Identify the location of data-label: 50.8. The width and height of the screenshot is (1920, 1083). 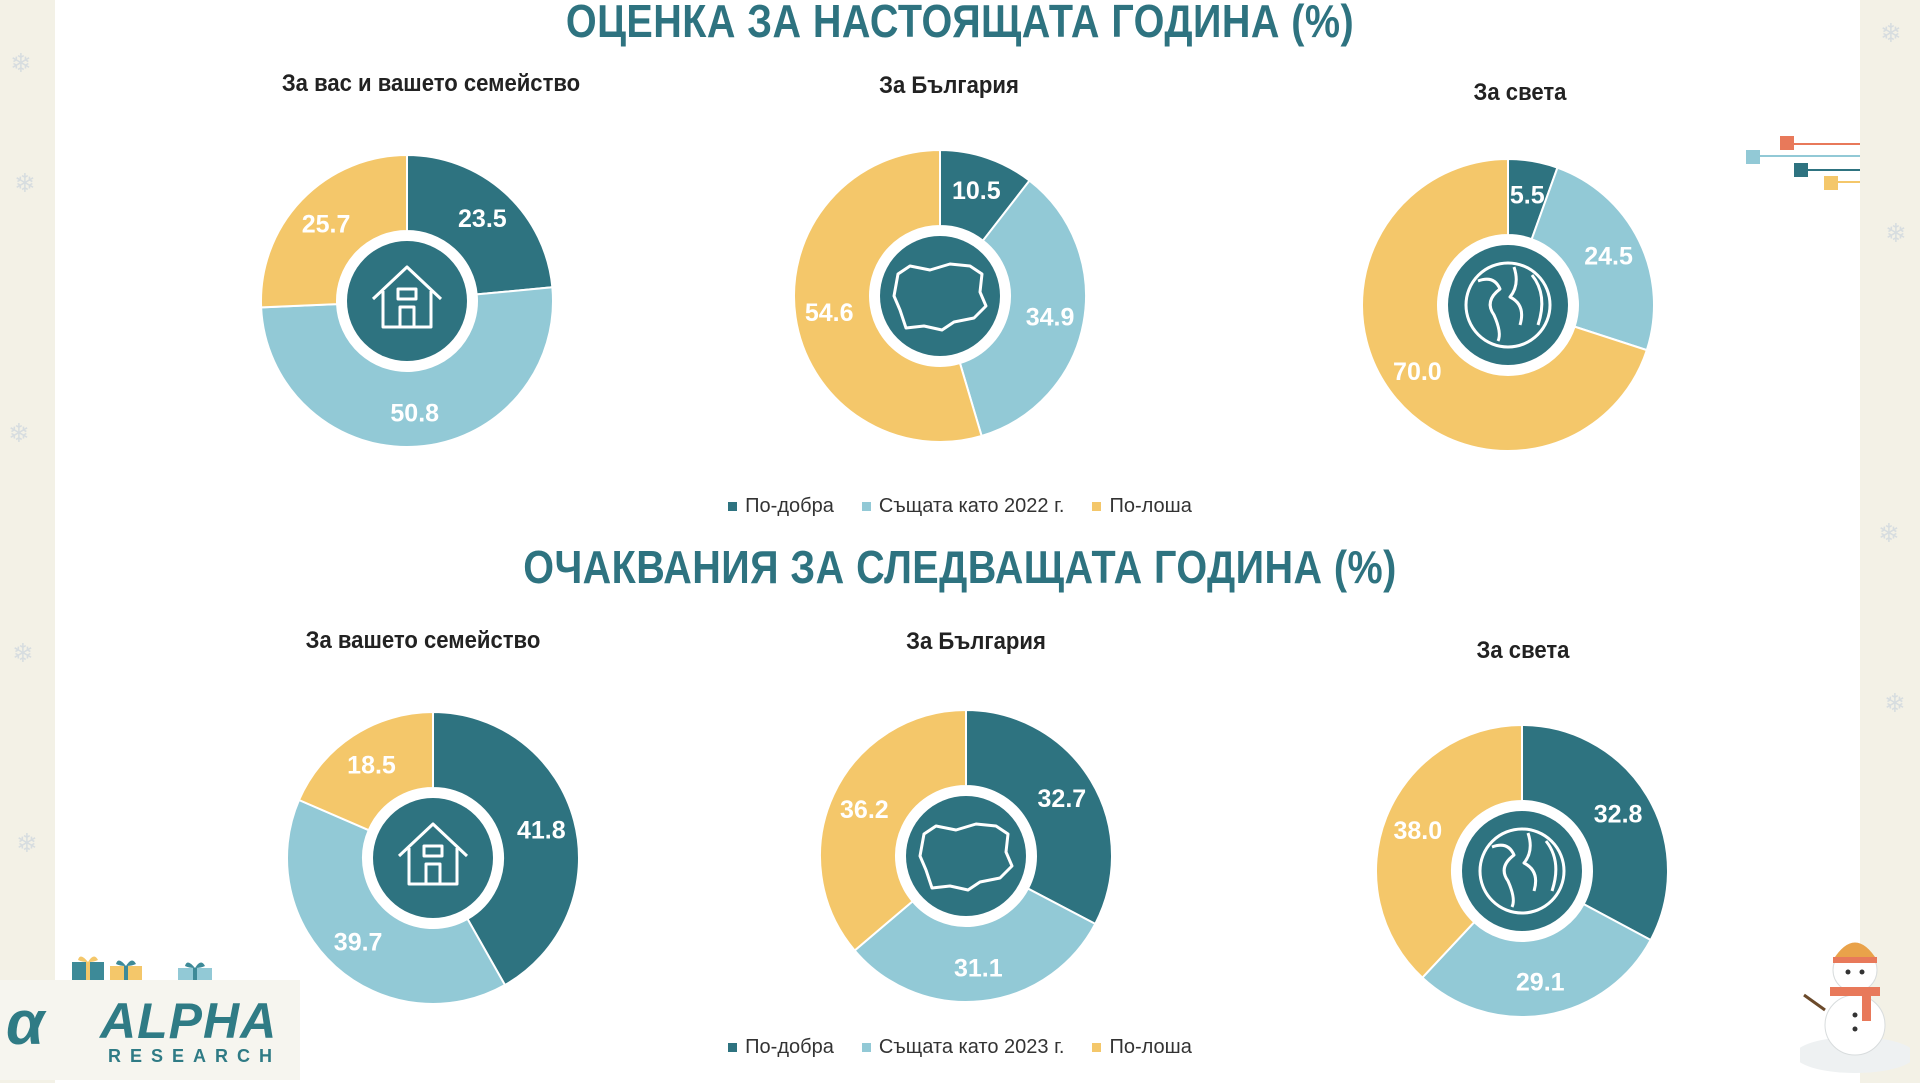
(414, 414).